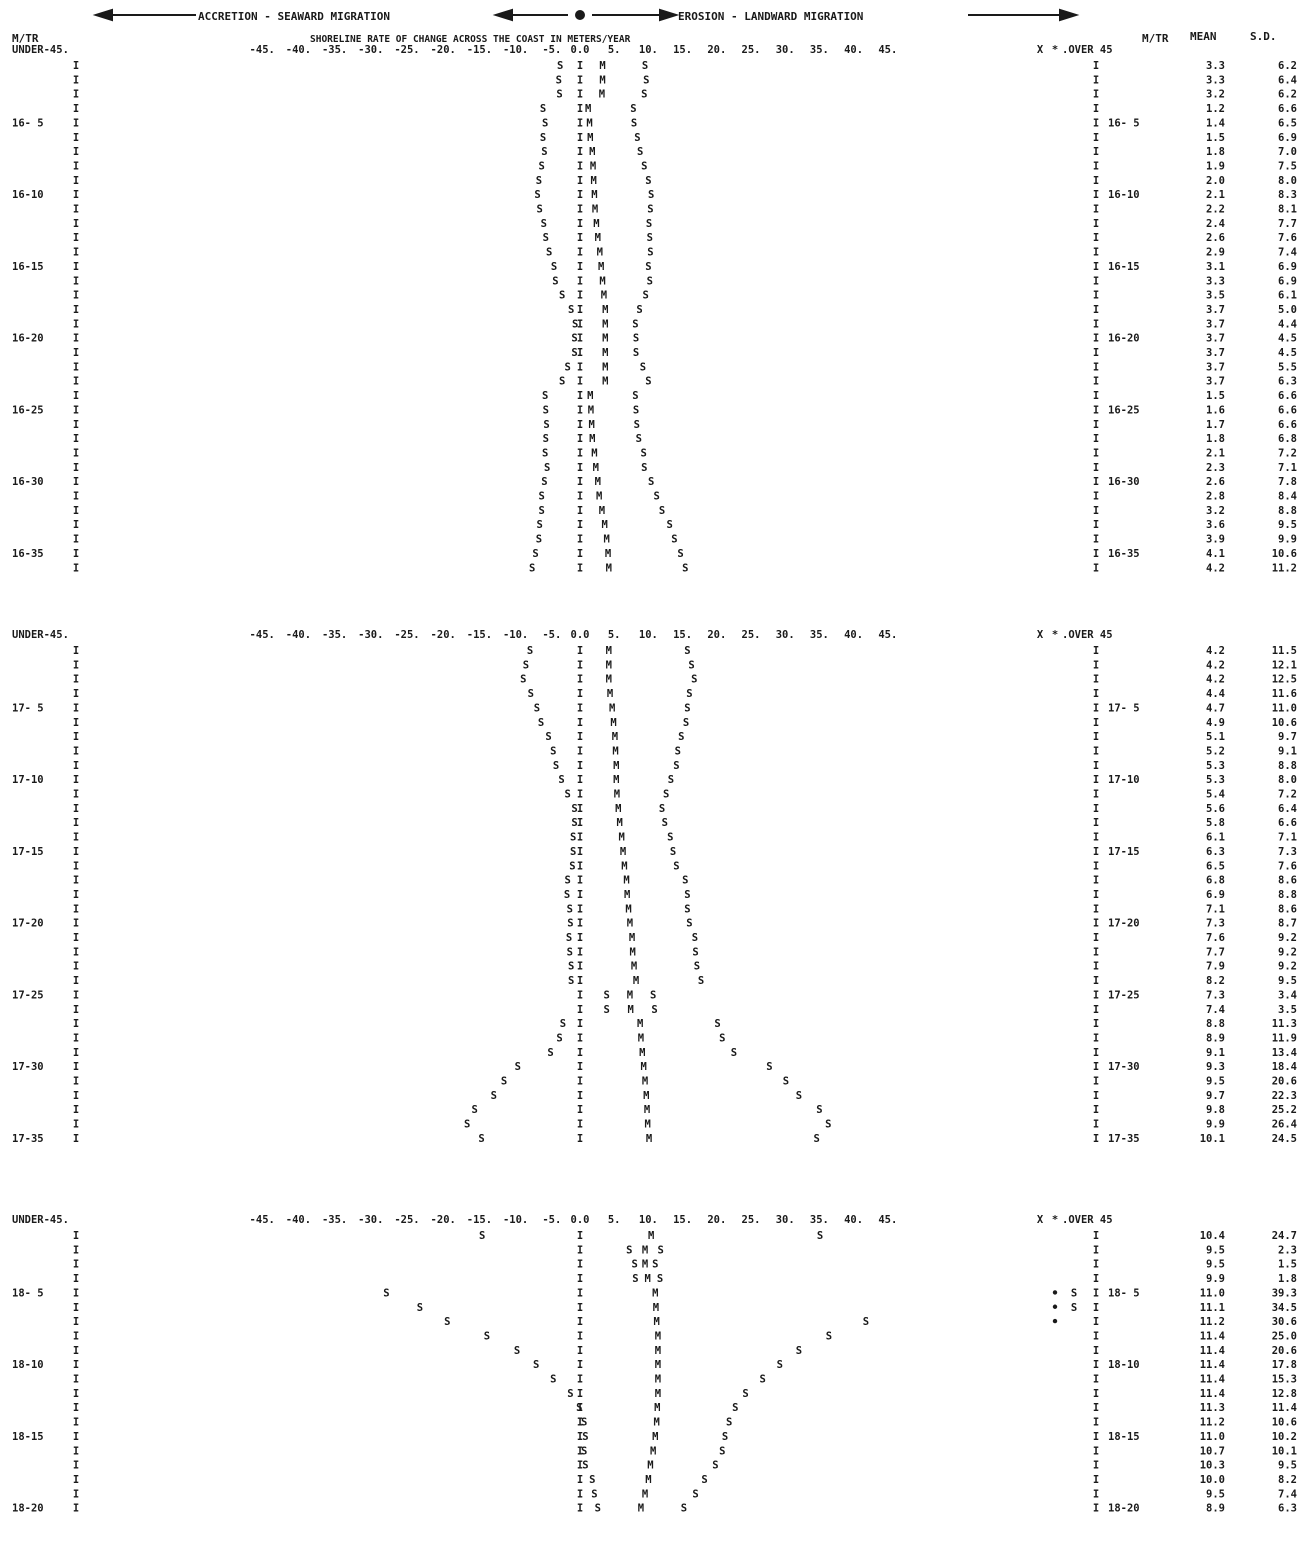  What do you see at coordinates (1287, 439) in the screenshot?
I see `sd-value: 6.8` at bounding box center [1287, 439].